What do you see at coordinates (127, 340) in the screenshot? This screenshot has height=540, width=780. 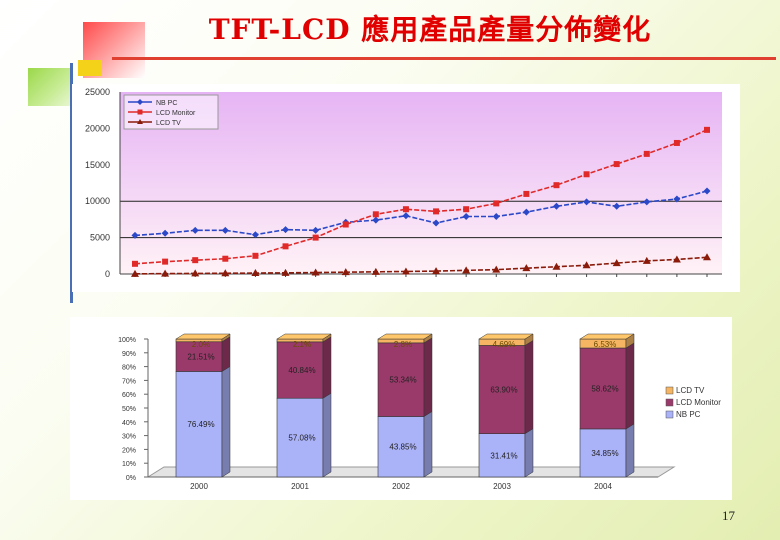 I see `y-tick-label: 100%` at bounding box center [127, 340].